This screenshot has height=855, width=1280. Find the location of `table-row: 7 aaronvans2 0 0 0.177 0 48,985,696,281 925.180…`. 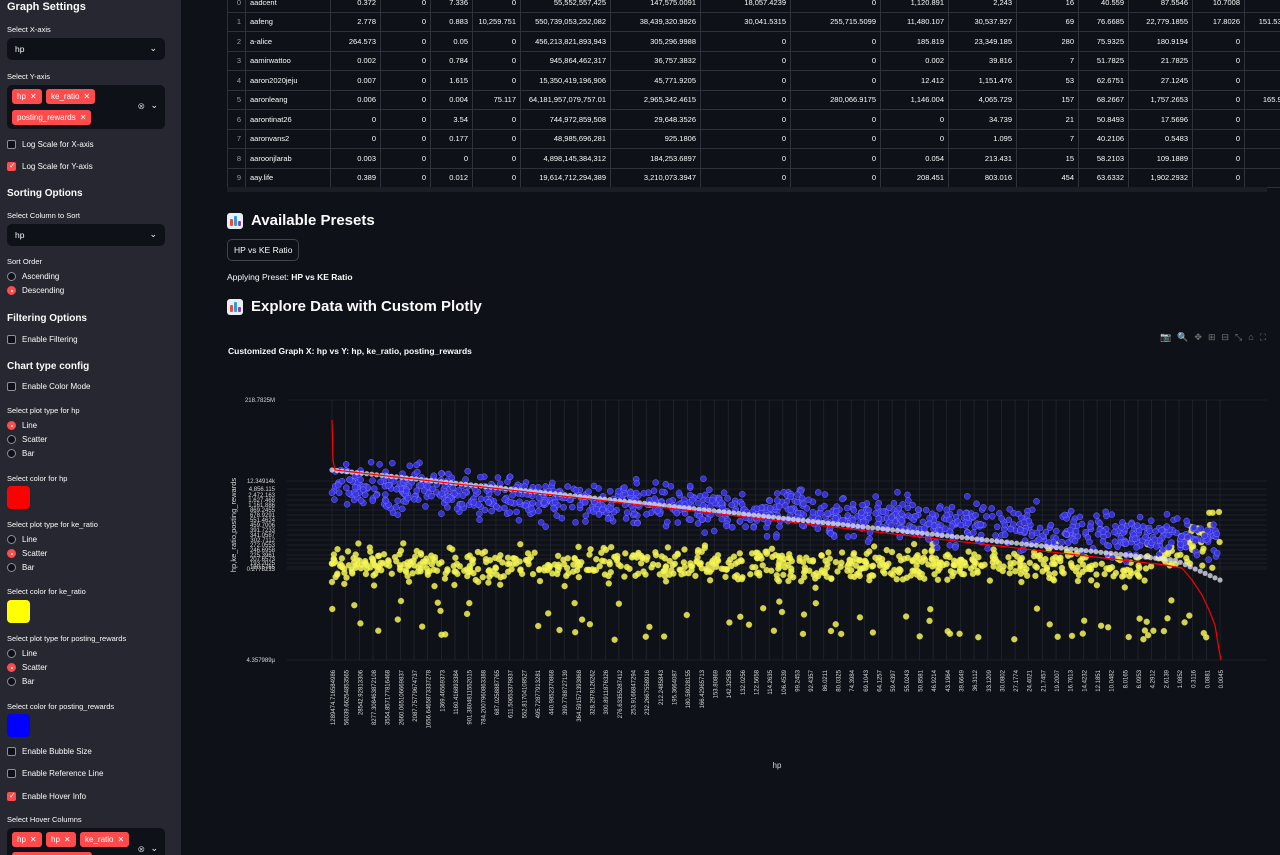

table-row: 7 aaronvans2 0 0 0.177 0 48,985,696,281 925.180… is located at coordinates (753, 138).